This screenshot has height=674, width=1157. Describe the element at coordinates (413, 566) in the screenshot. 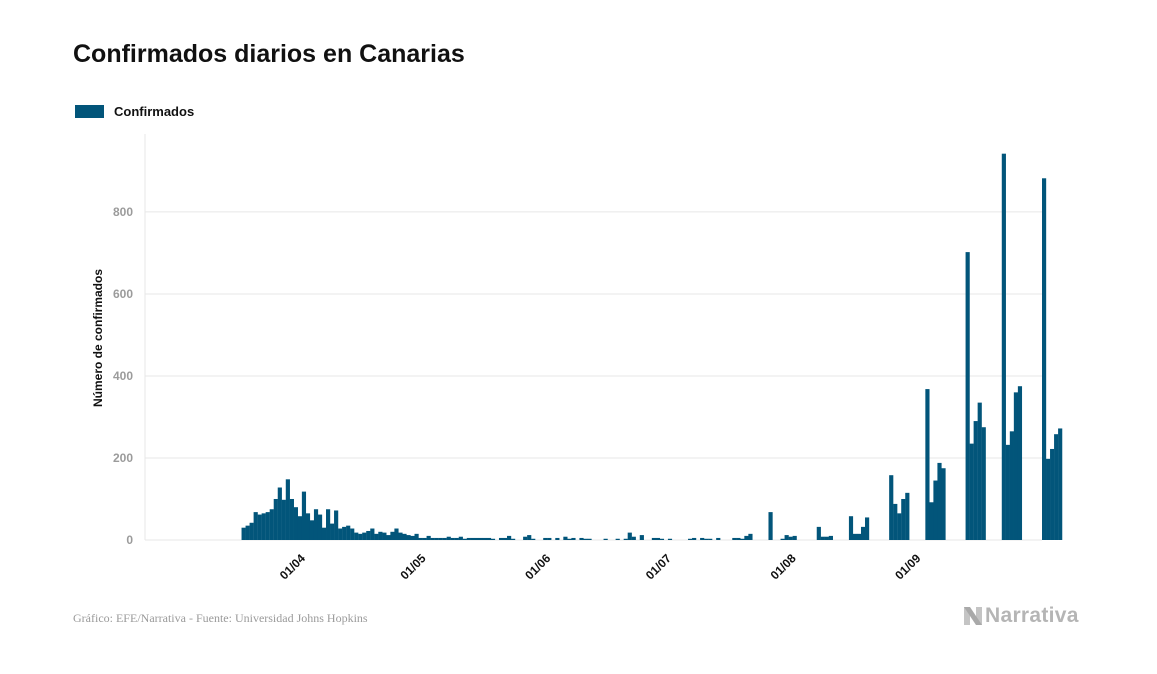

I see `x-tick-label: 01/05` at that location.